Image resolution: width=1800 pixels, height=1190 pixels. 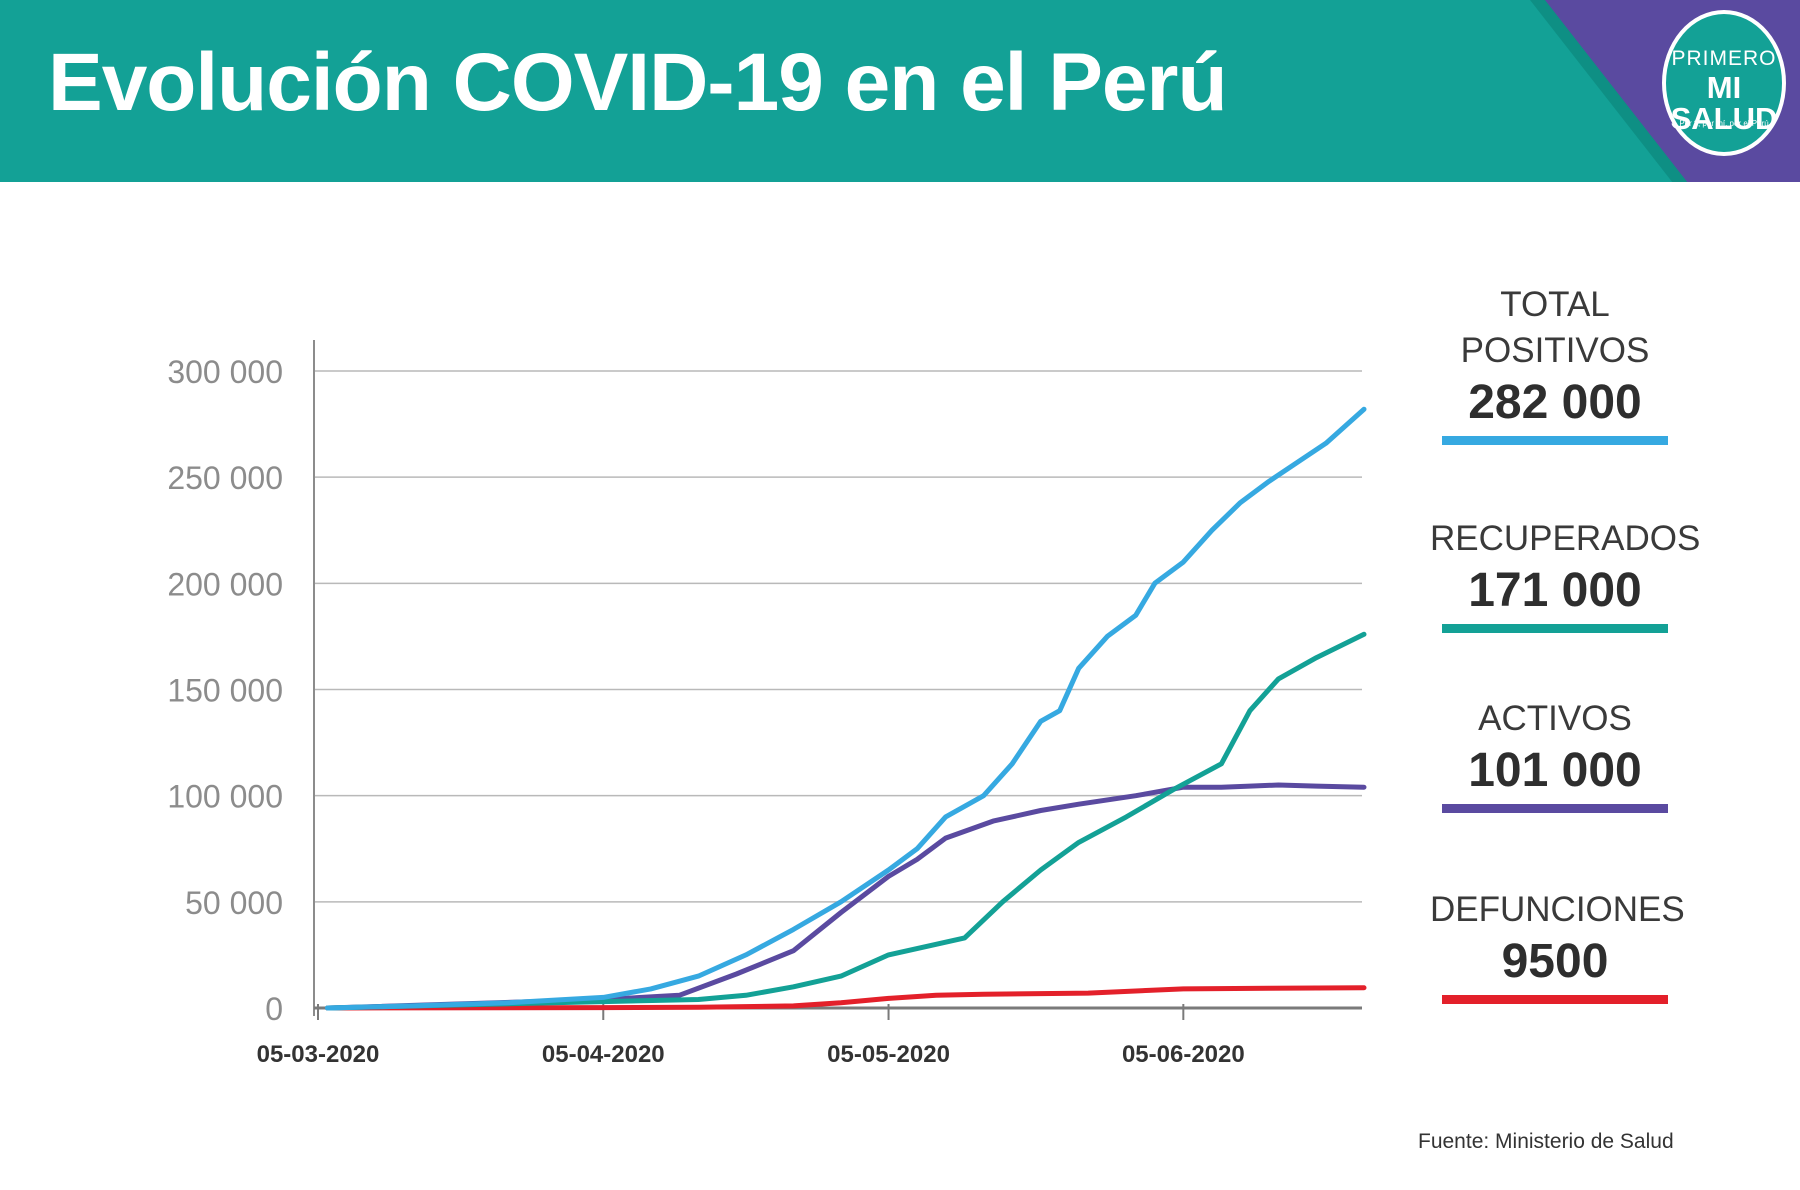 I want to click on stat-activos-label: ACTIVOS, so click(x=1555, y=718).